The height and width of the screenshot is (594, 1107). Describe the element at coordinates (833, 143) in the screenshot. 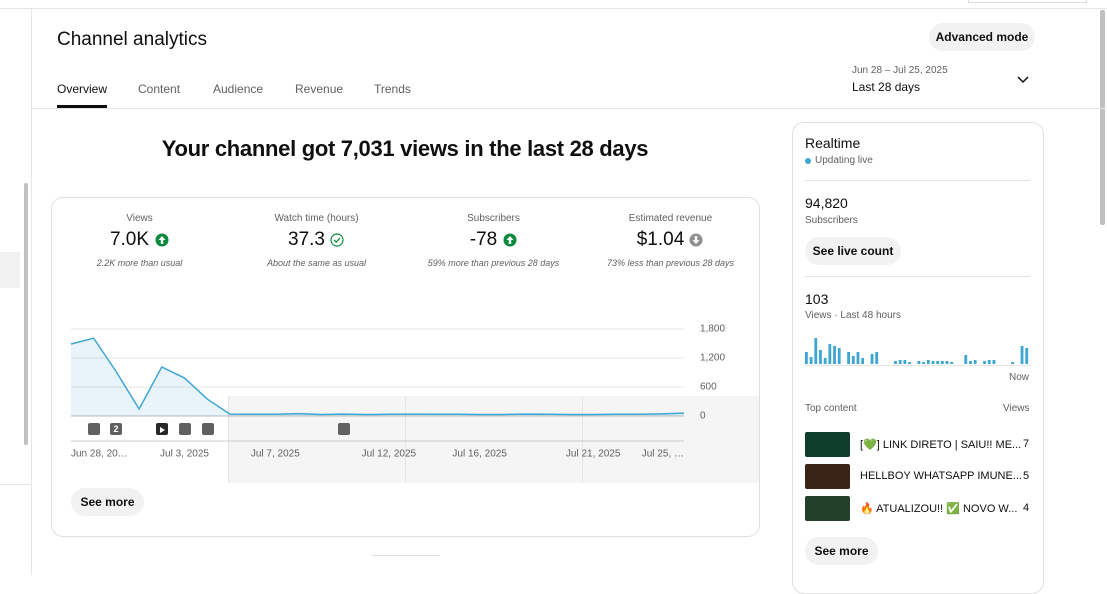

I see `realtime-title: Realtime` at that location.